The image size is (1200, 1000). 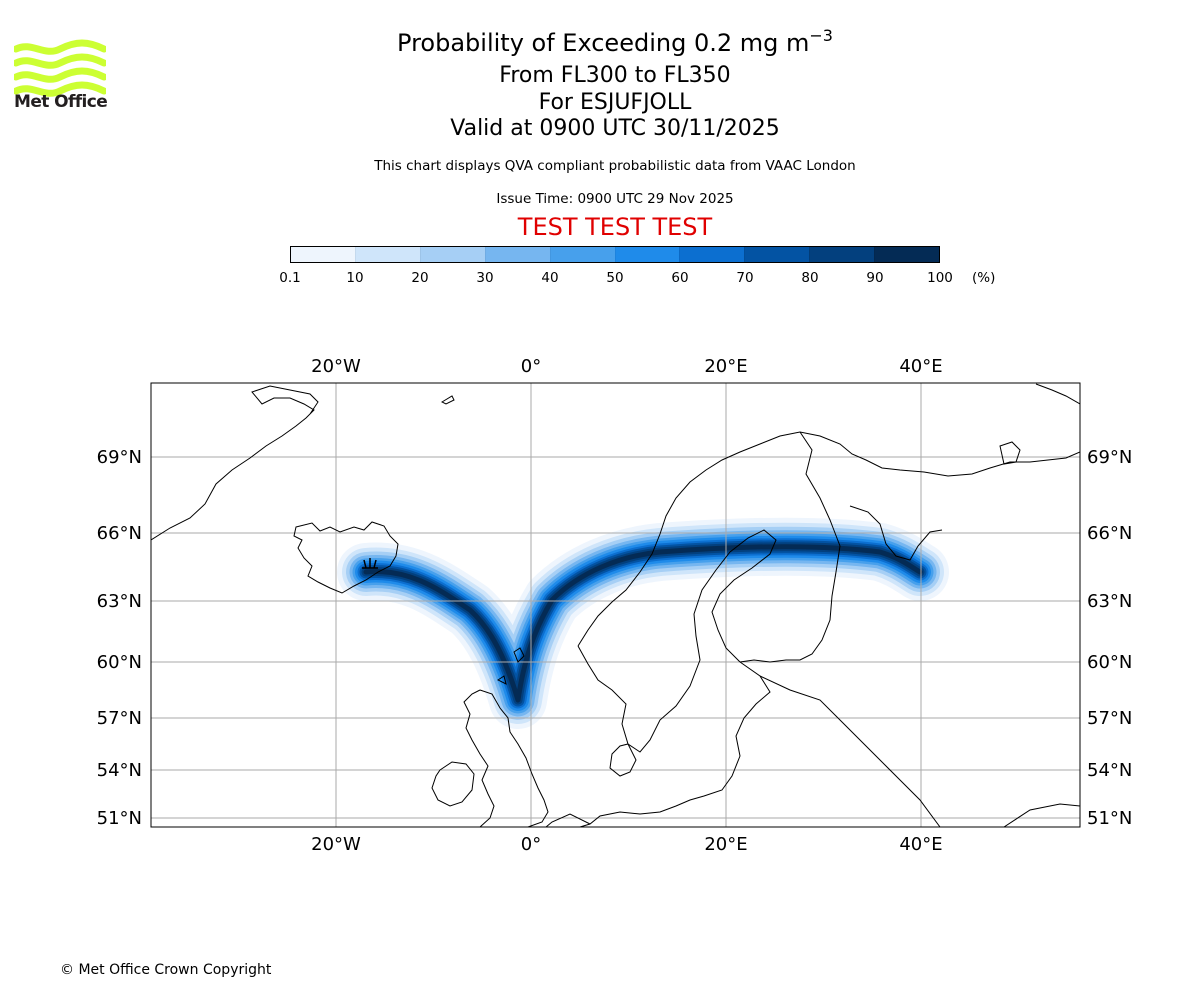 What do you see at coordinates (370, 563) in the screenshot?
I see `volcano-marker-icon` at bounding box center [370, 563].